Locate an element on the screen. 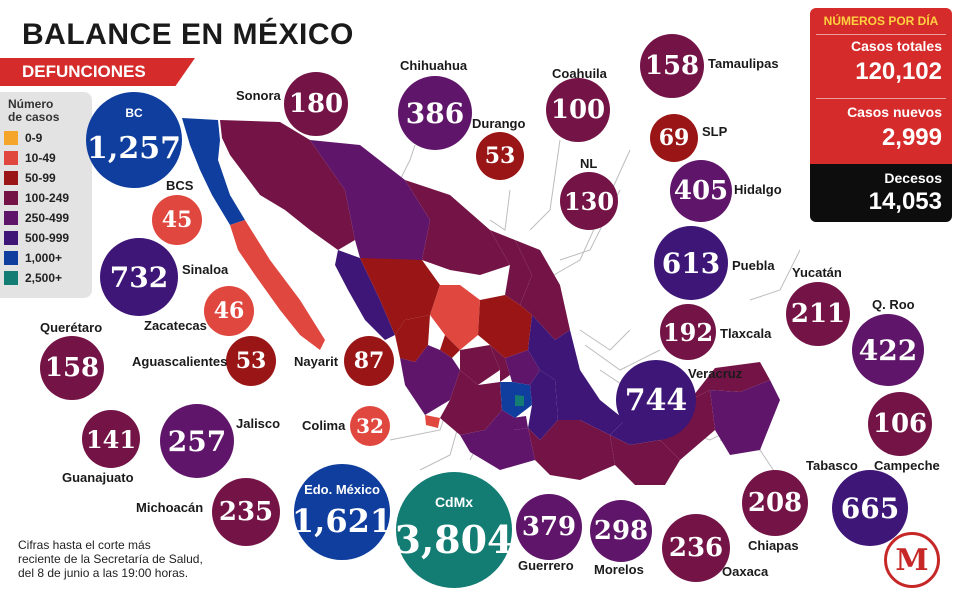 This screenshot has height=596, width=958. bubble-tabasco: 665 is located at coordinates (870, 508).